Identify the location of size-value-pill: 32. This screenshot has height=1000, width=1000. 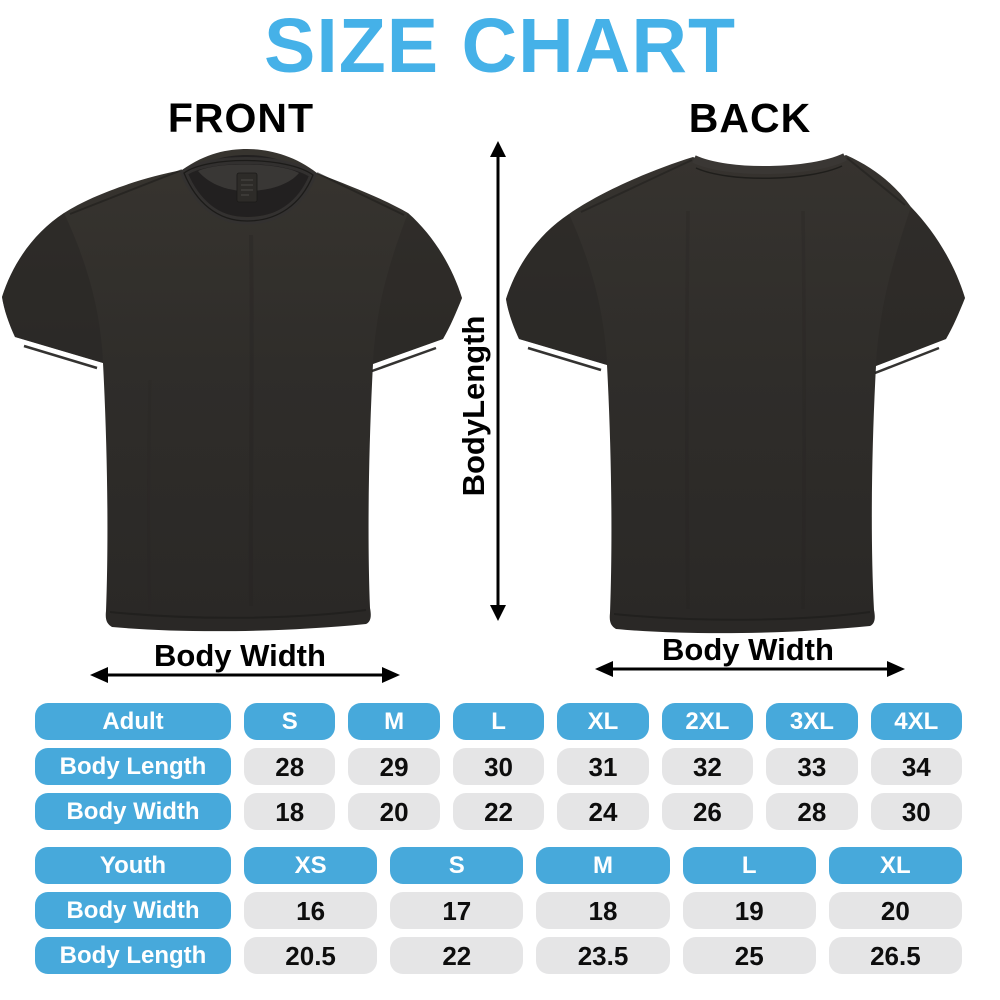
(707, 766).